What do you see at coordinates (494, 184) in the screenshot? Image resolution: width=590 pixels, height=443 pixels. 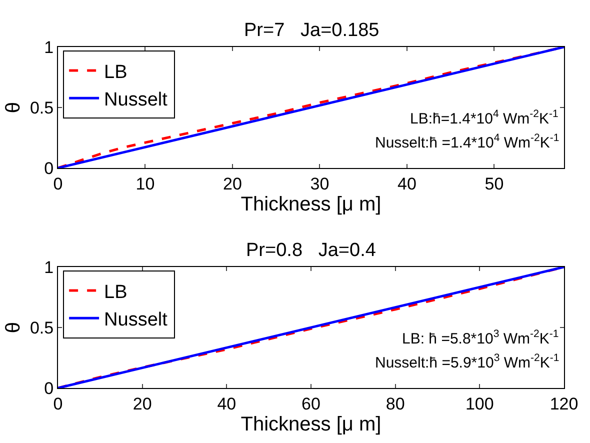 I see `x-tick-label: 50` at bounding box center [494, 184].